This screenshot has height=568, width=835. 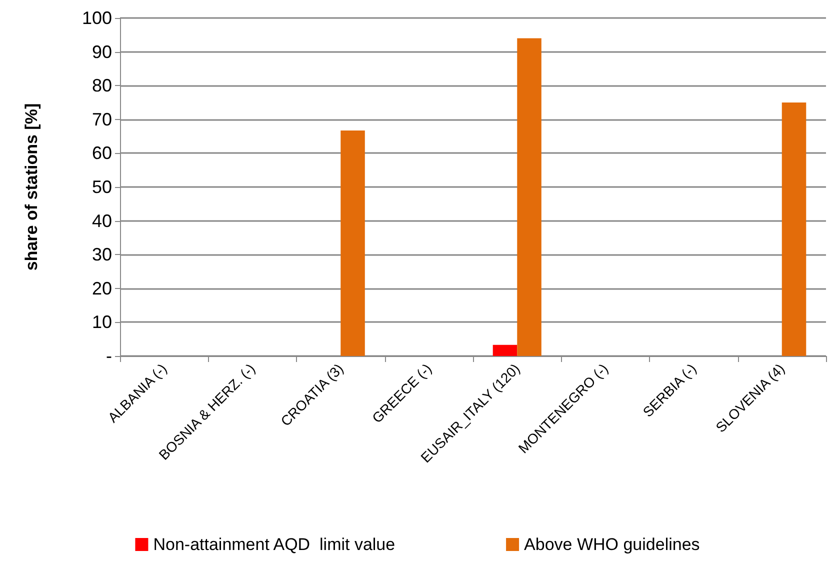 What do you see at coordinates (274, 544) in the screenshot?
I see `legend-label: Non-attainment AQD limit value` at bounding box center [274, 544].